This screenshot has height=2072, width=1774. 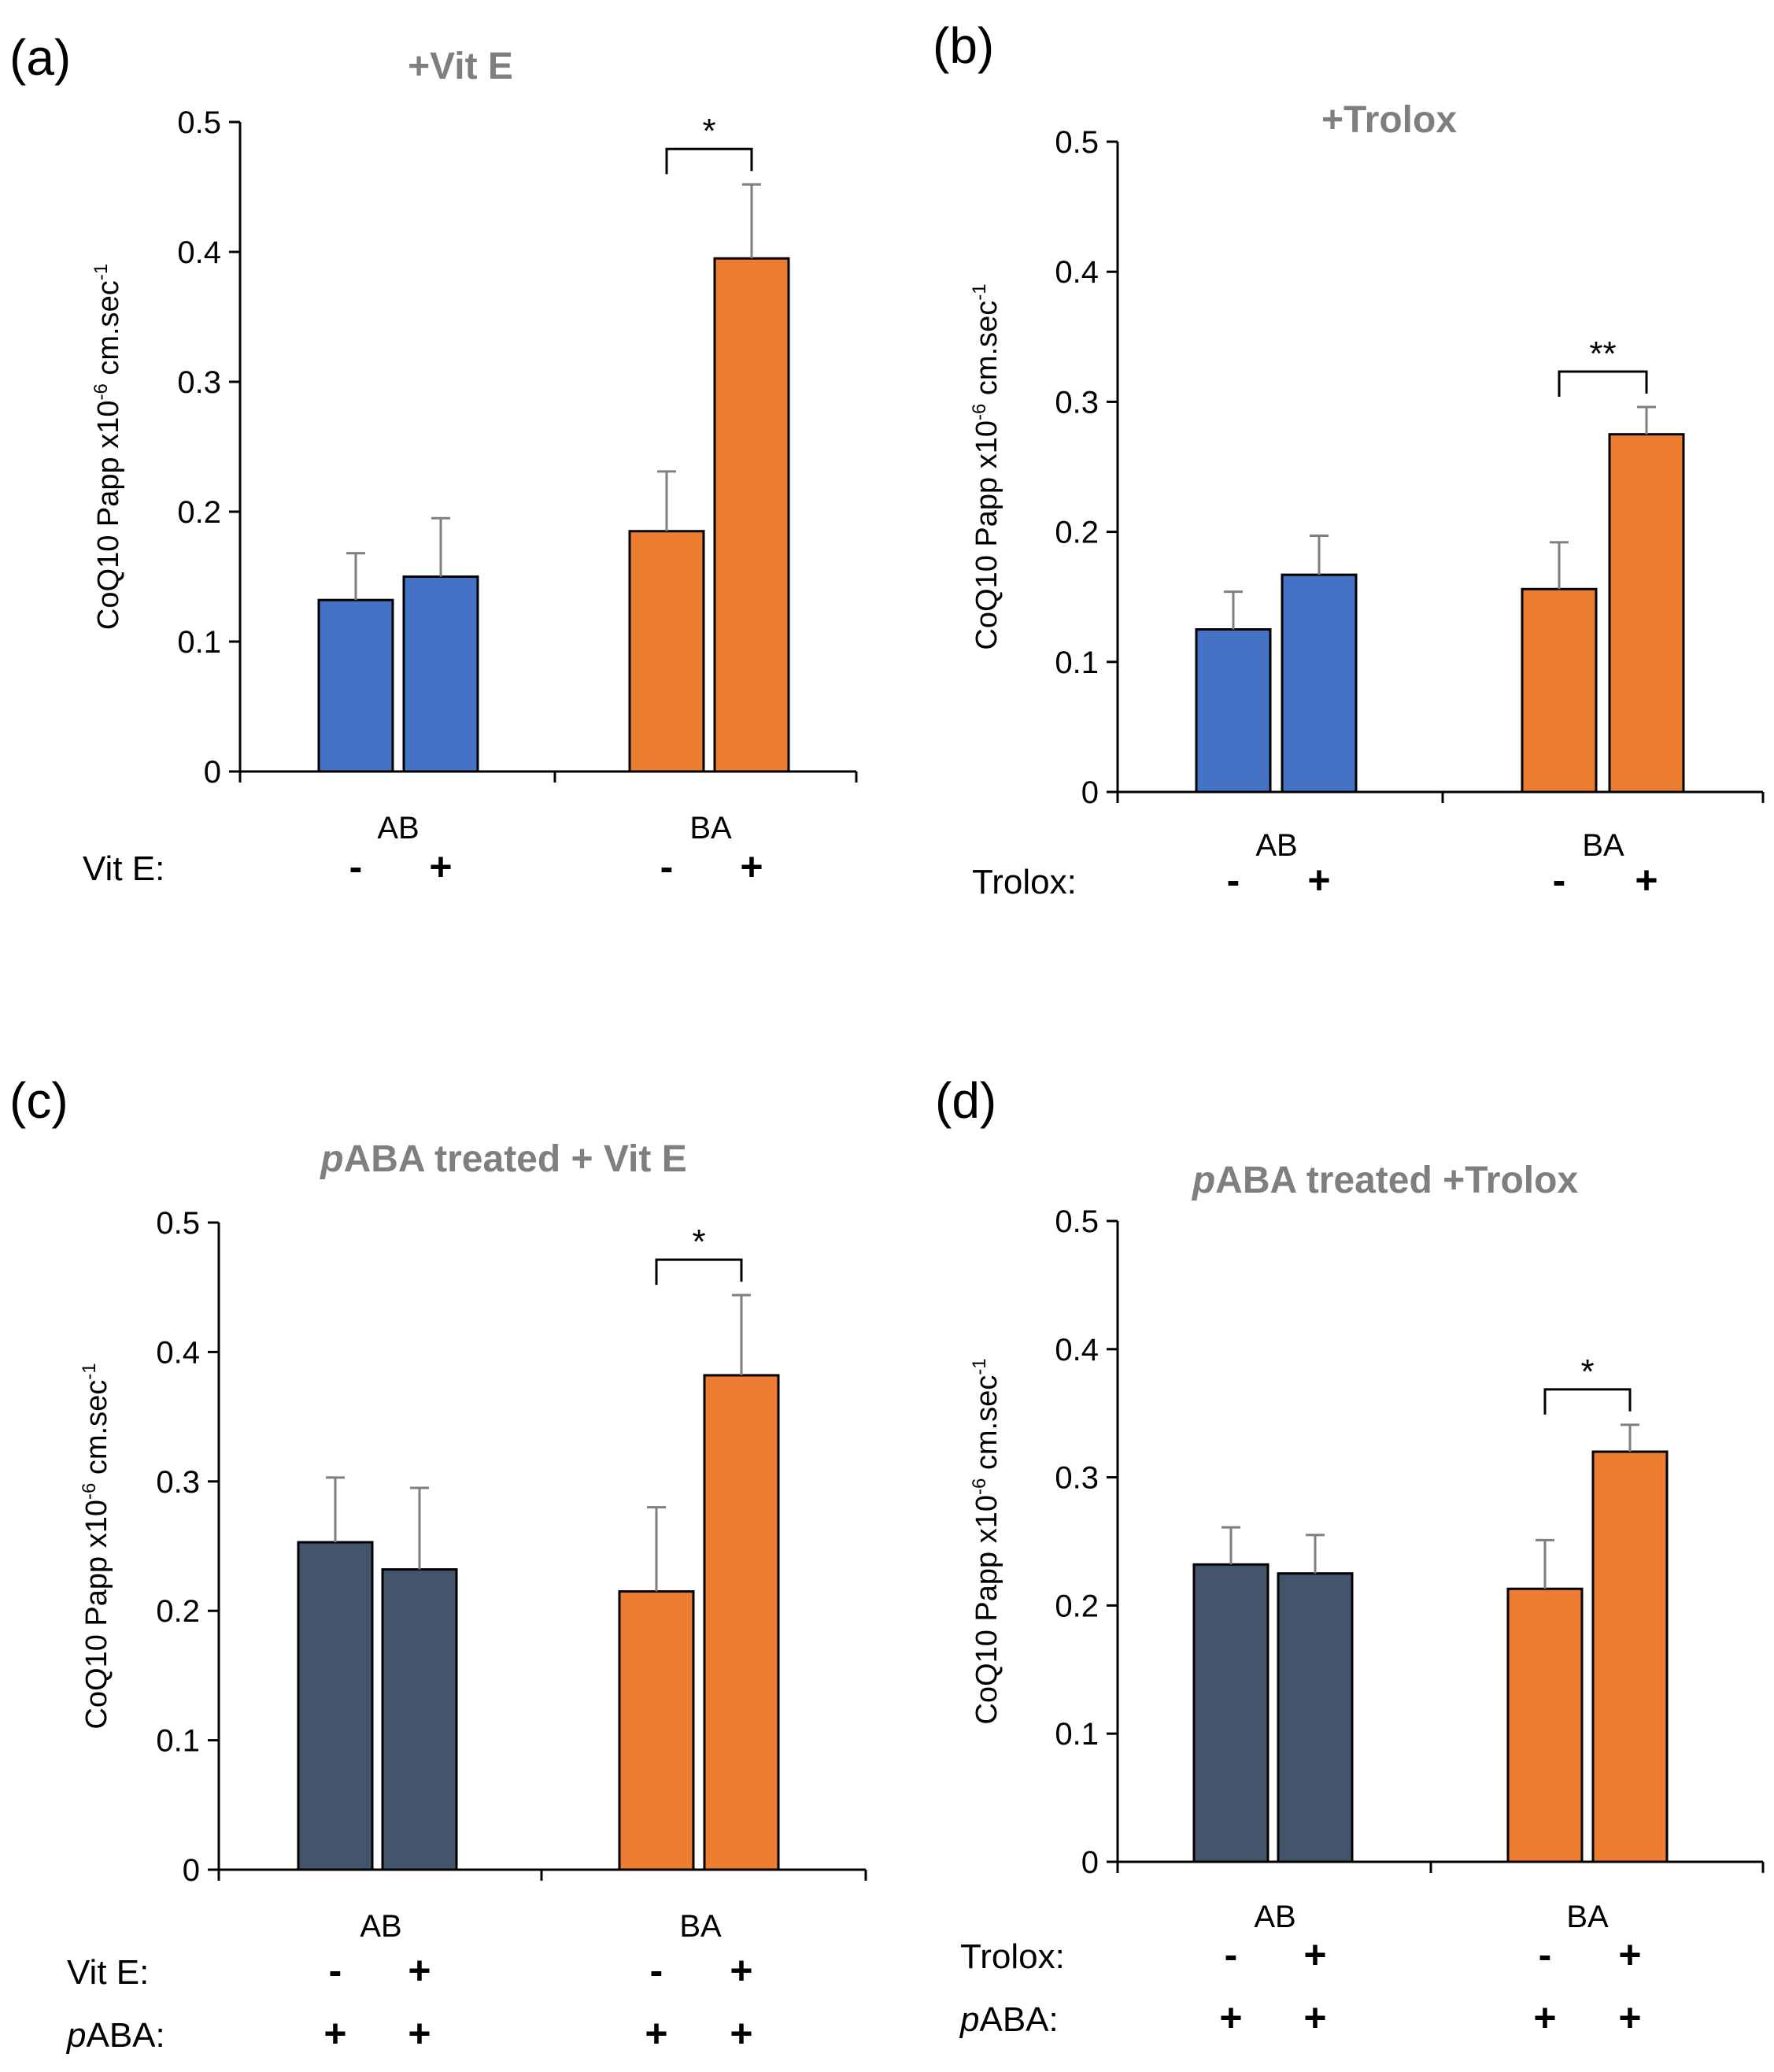 I want to click on chart-title: +Trolox, so click(x=1389, y=120).